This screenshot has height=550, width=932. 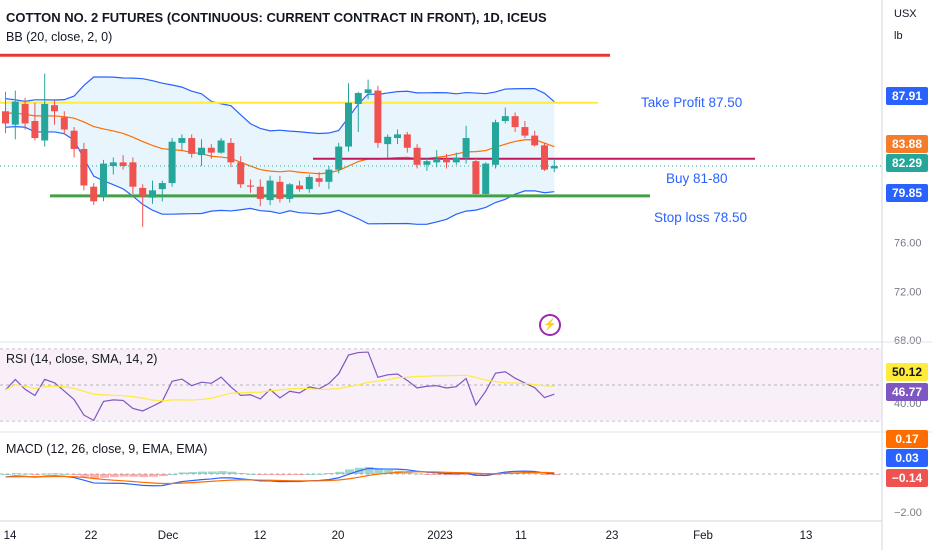 I want to click on macd-line, so click(x=280, y=477).